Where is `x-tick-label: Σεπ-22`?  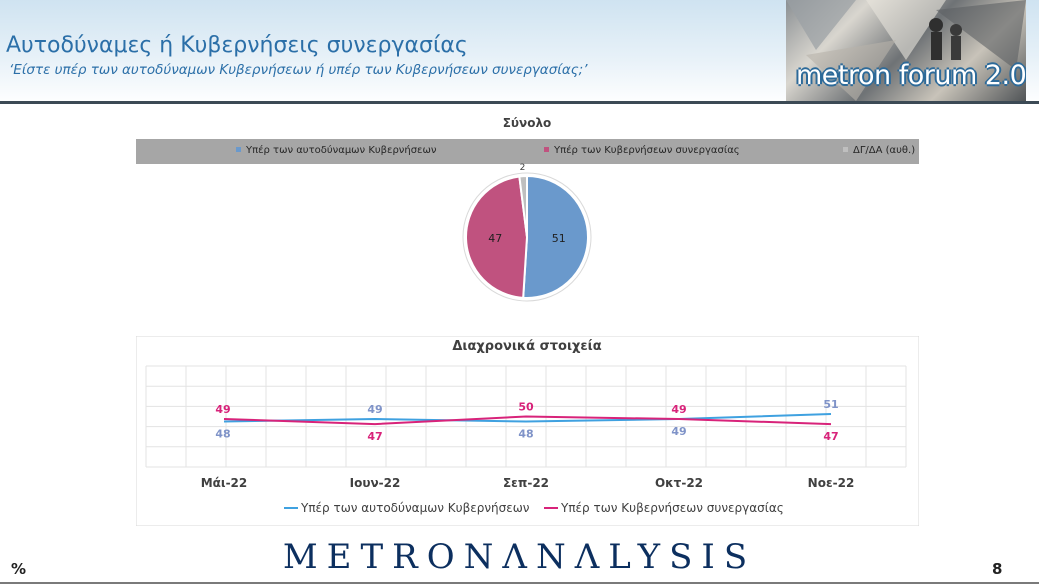
x-tick-label: Σεπ-22 is located at coordinates (526, 483).